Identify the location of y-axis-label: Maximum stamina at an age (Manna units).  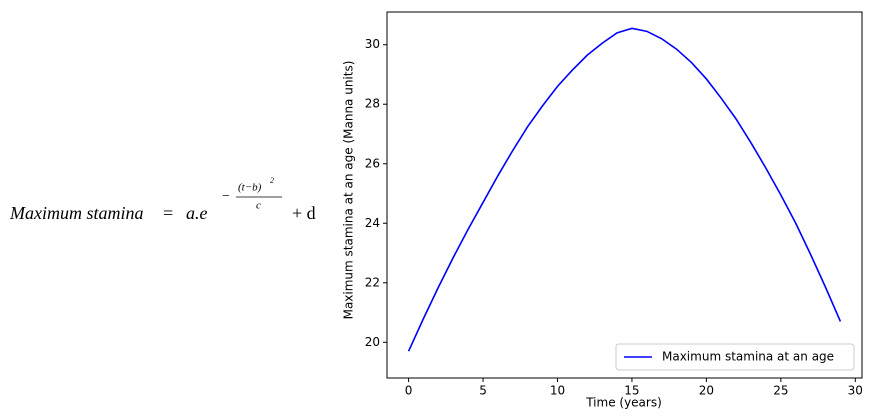
(349, 190).